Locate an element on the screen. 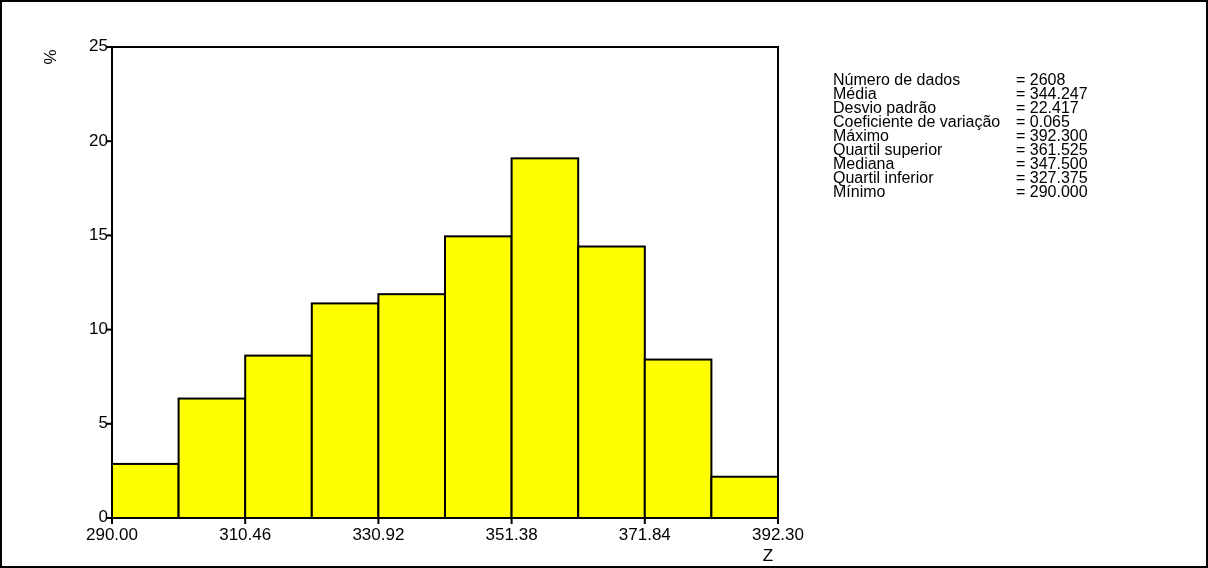 The width and height of the screenshot is (1208, 568). text: Quartil superior = 361.525 is located at coordinates (960, 149).